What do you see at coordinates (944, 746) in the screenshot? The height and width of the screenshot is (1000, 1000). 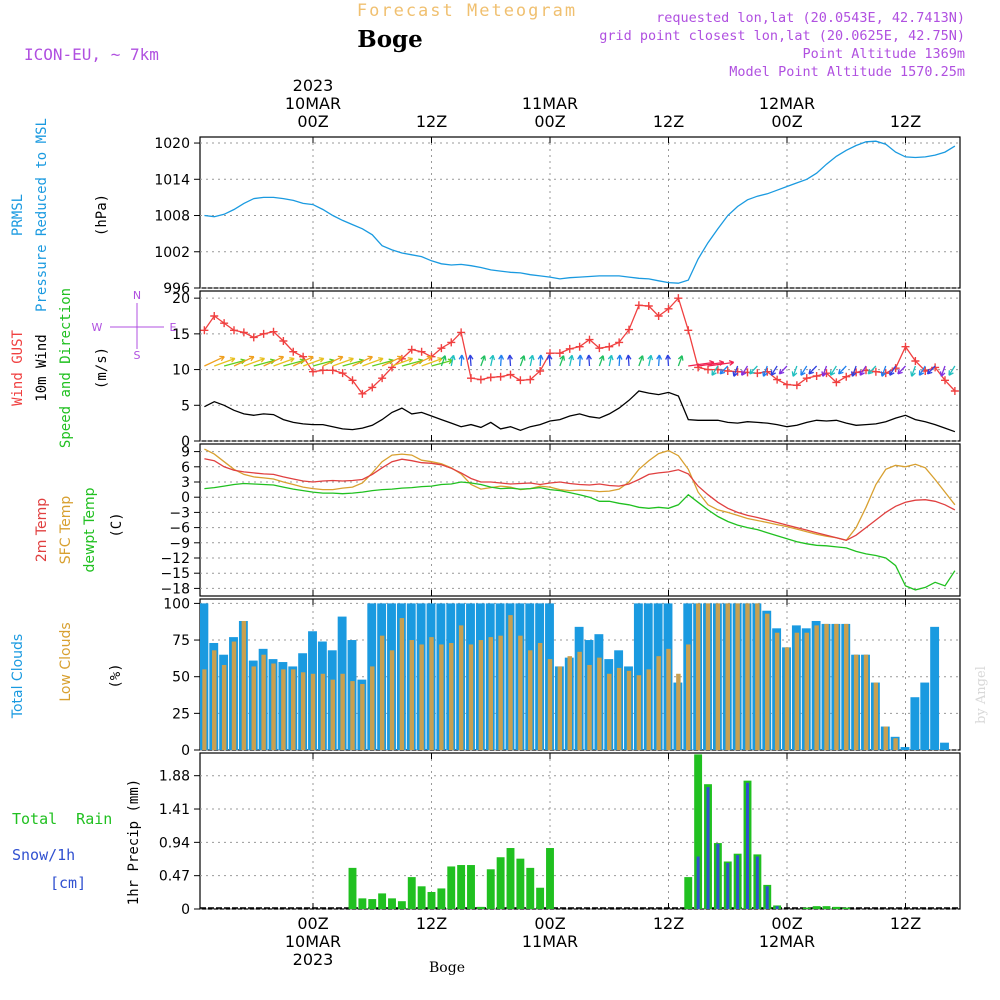 I see `total-cloud-bar` at bounding box center [944, 746].